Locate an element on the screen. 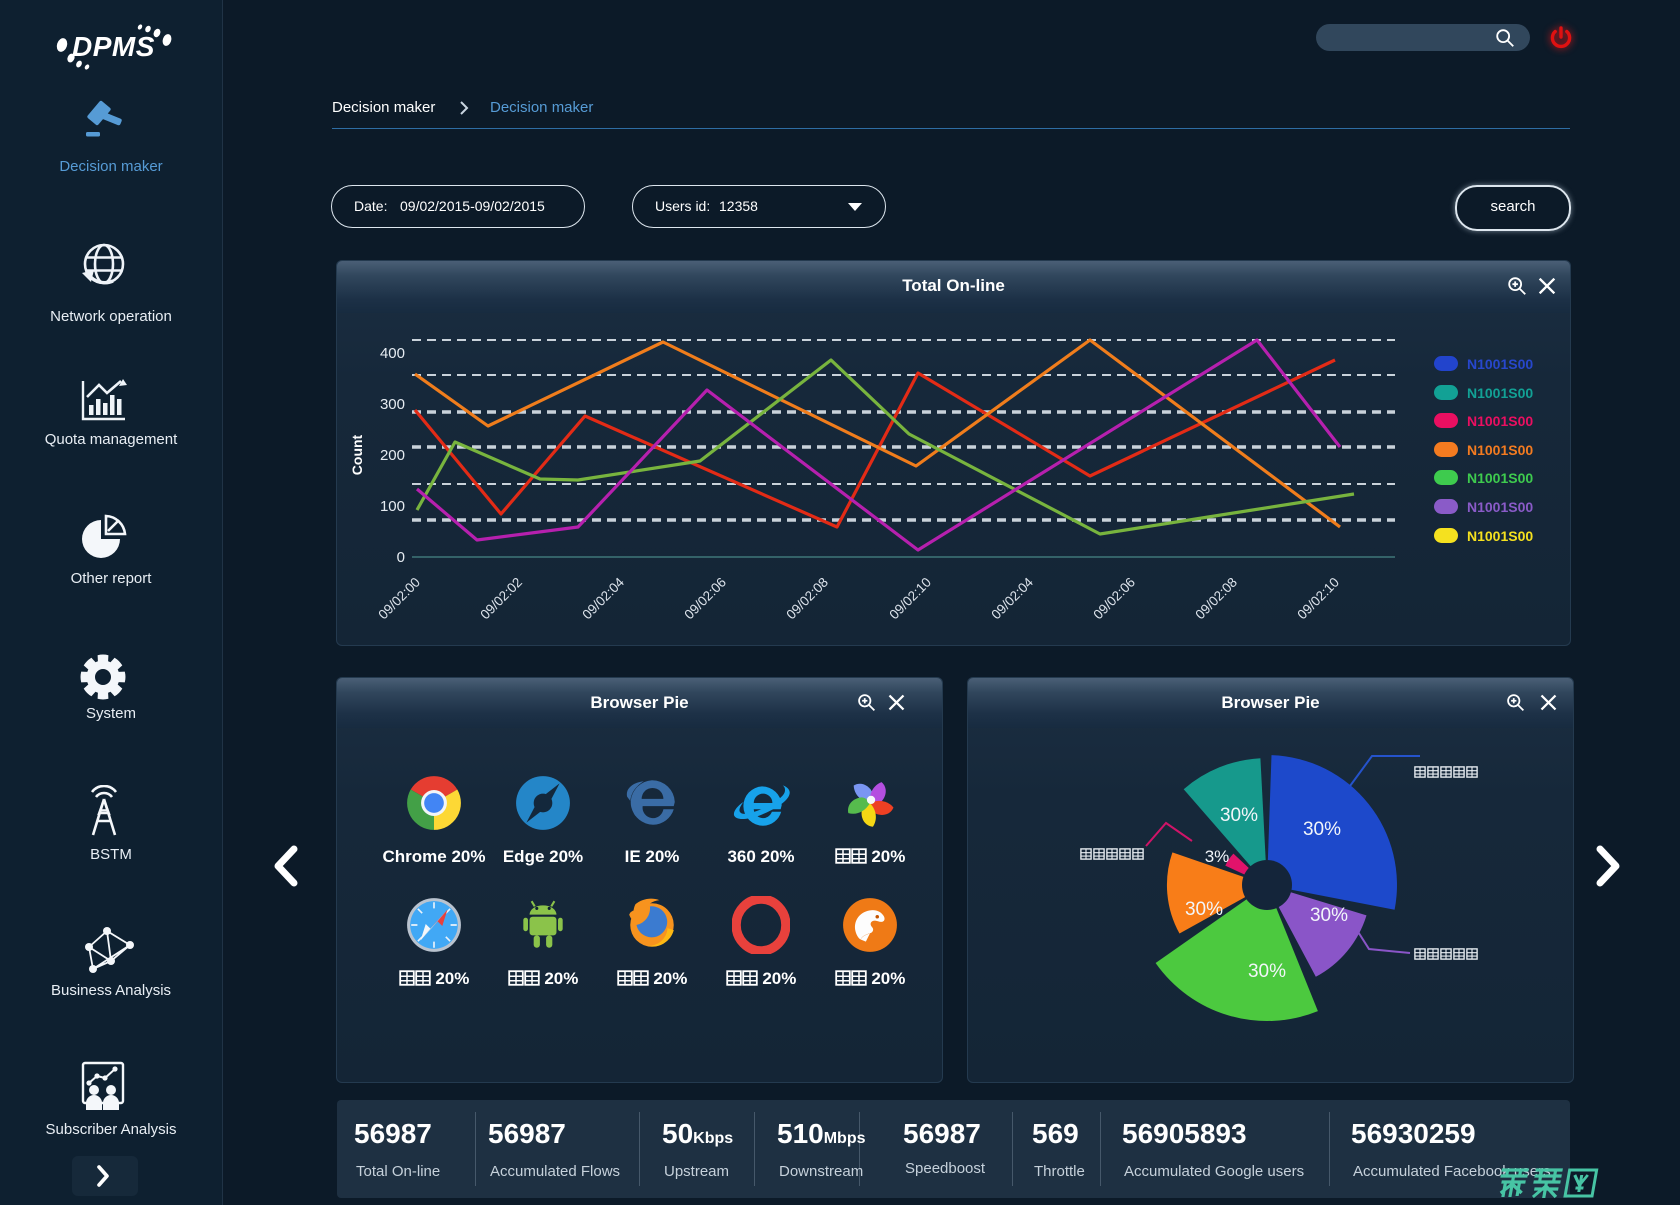 This screenshot has height=1205, width=1680. svg-text: Count is located at coordinates (357, 454).